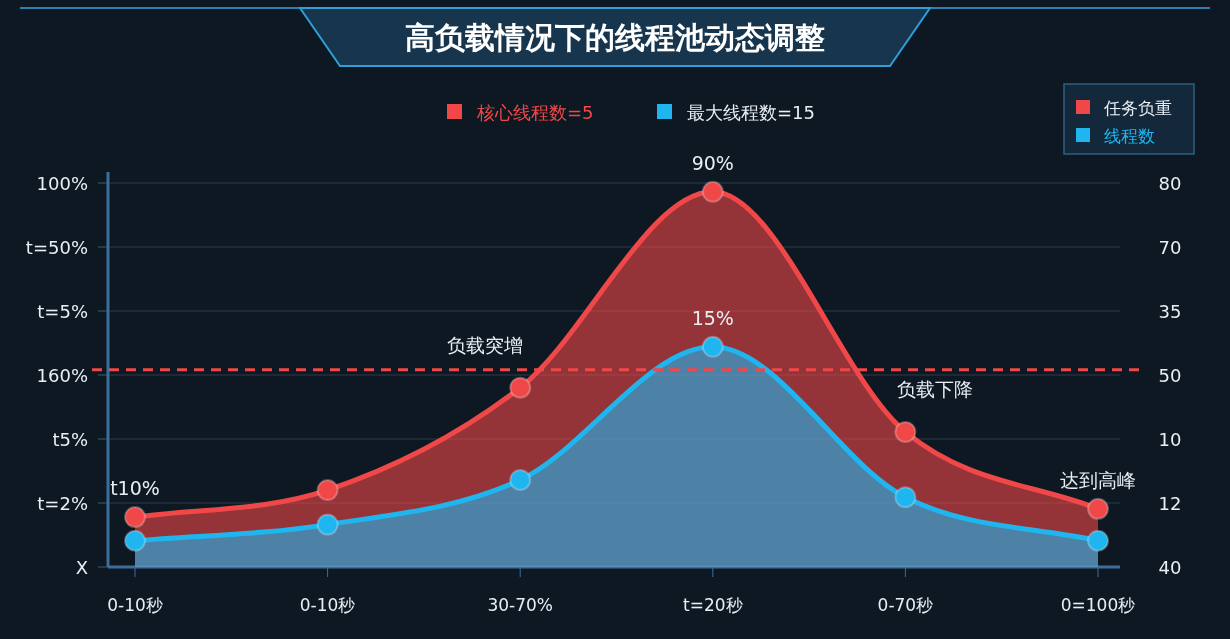  What do you see at coordinates (520, 605) in the screenshot?
I see `x-tick-label: 30-70%` at bounding box center [520, 605].